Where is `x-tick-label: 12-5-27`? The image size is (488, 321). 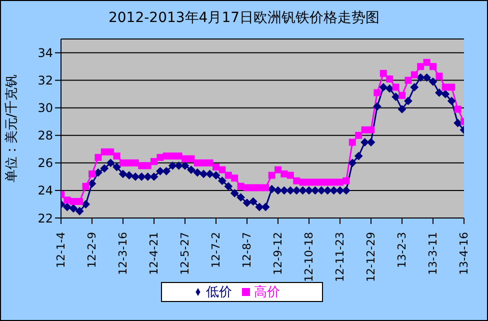
x-tick-label: 12-5-27 is located at coordinates (185, 253).